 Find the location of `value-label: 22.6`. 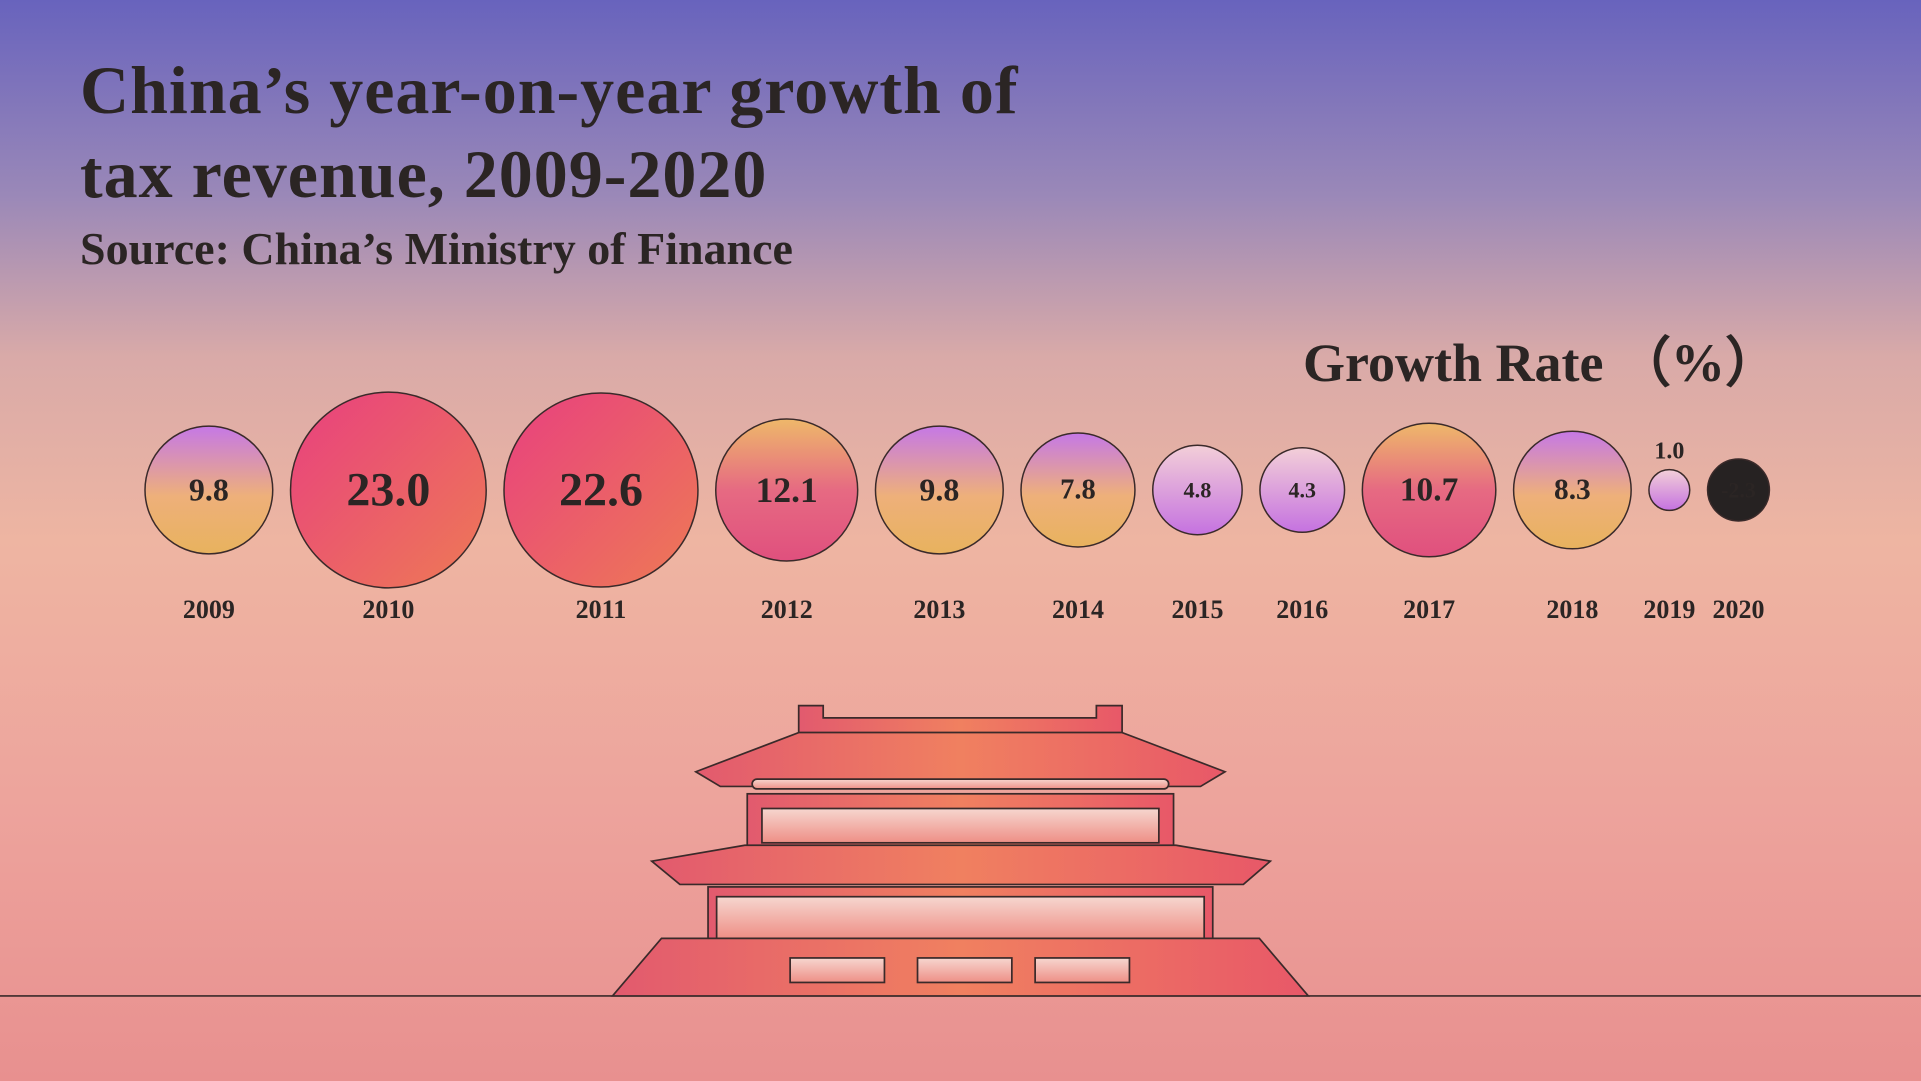

value-label: 22.6 is located at coordinates (601, 490).